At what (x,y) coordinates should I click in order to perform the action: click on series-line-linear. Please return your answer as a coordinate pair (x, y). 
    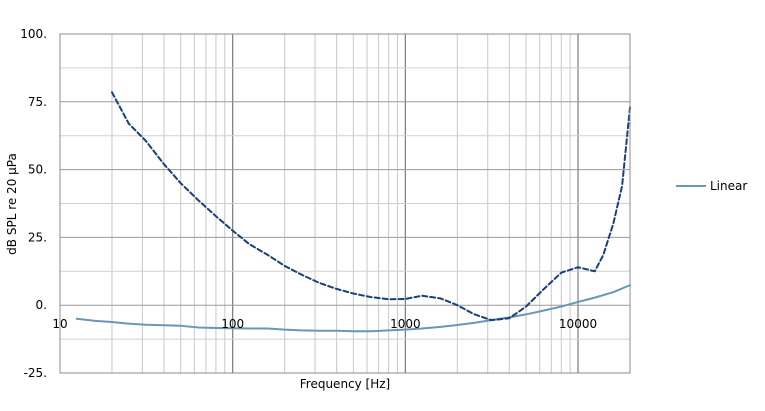
    Looking at the image, I should click on (353, 308).